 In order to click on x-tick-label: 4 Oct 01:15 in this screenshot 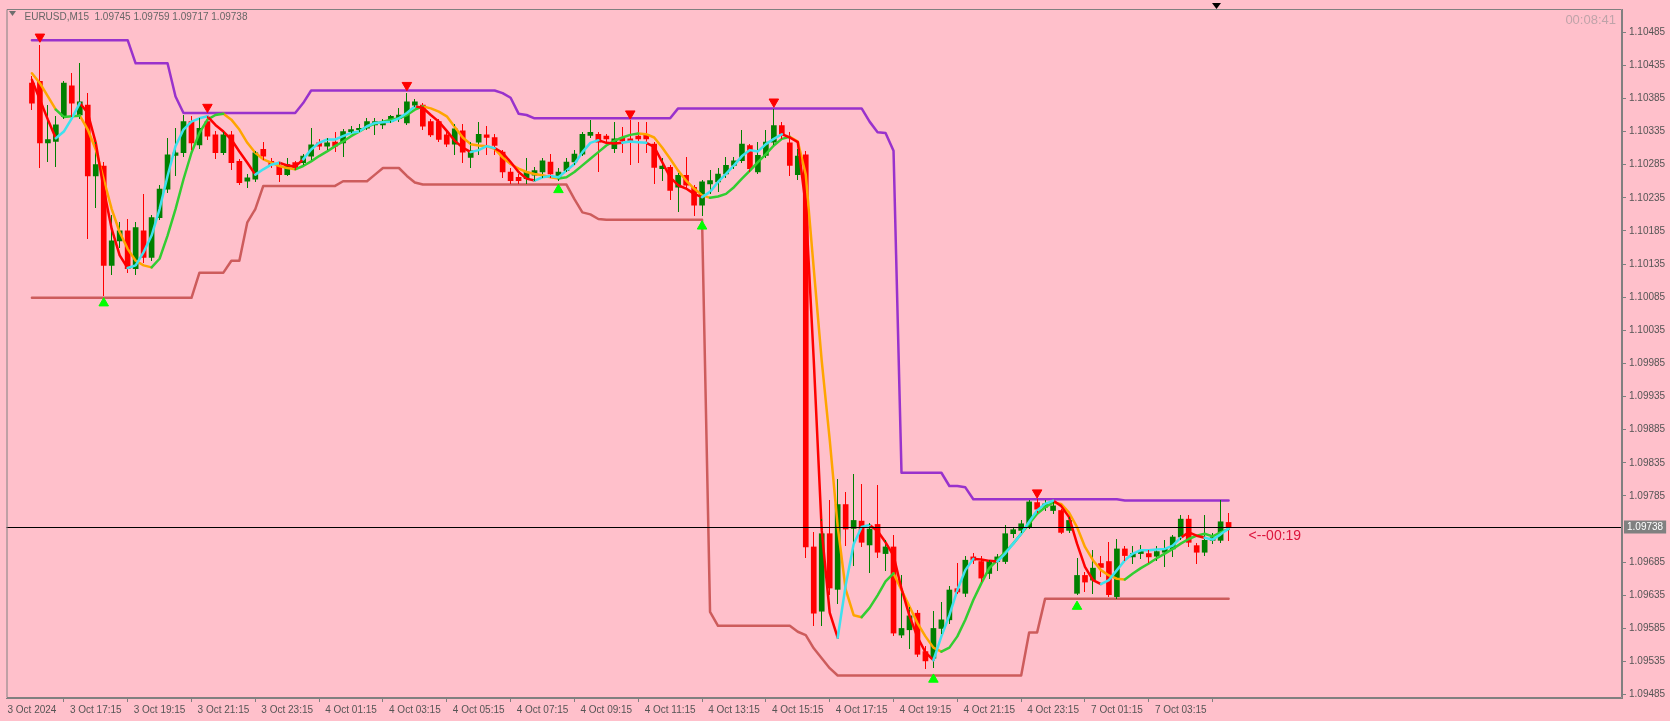, I will do `click(351, 709)`.